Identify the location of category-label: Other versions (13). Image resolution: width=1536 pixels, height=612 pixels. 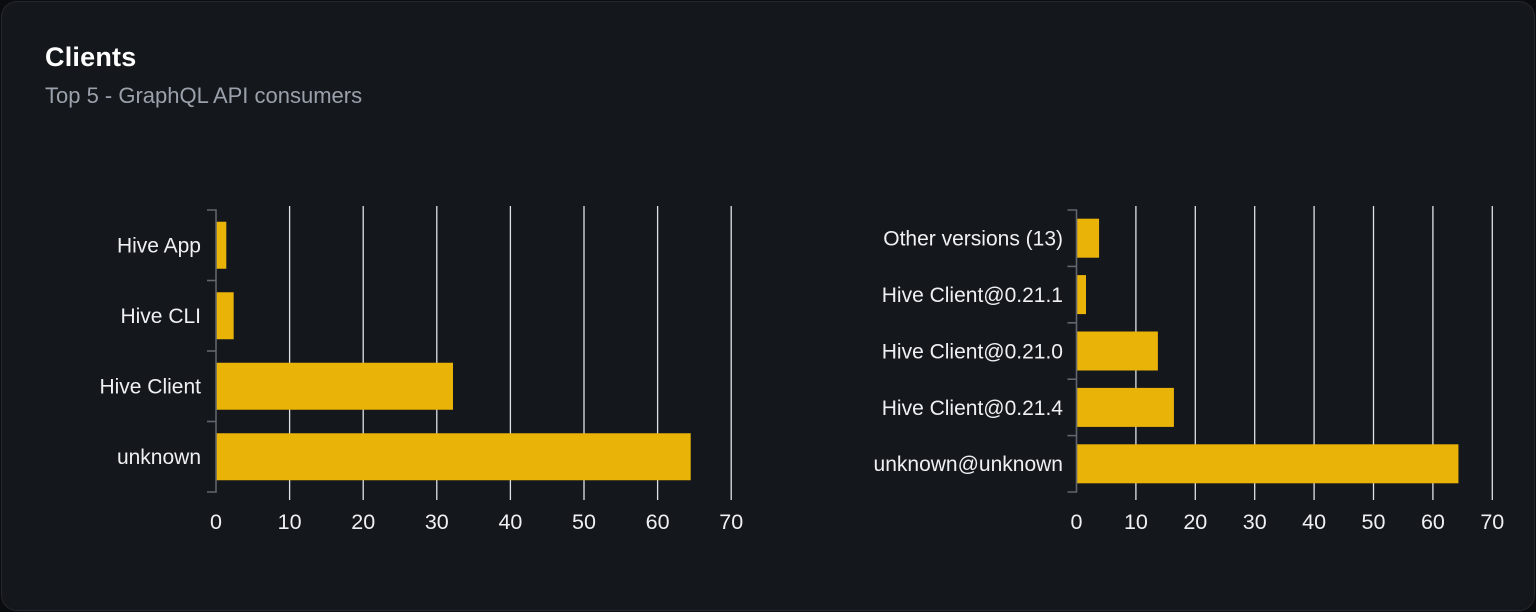
(973, 239).